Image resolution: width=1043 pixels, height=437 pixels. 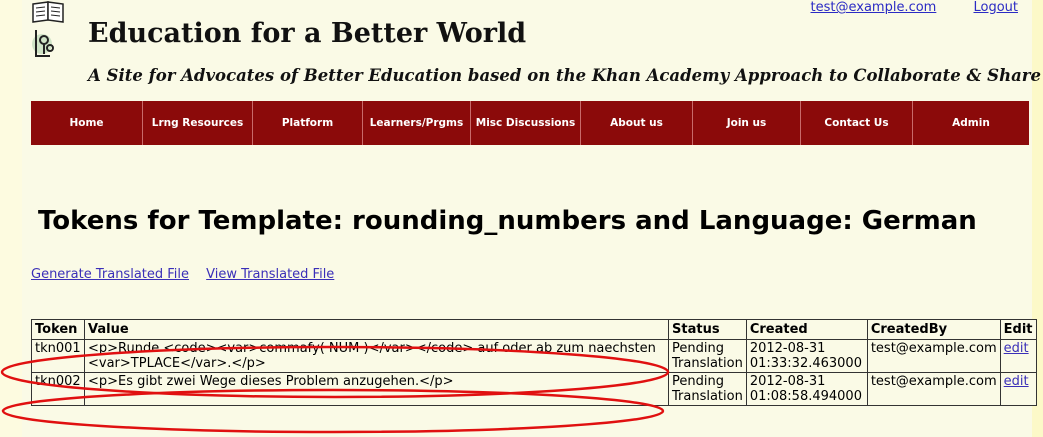 What do you see at coordinates (1018, 329) in the screenshot?
I see `column-header-edit: Edit` at bounding box center [1018, 329].